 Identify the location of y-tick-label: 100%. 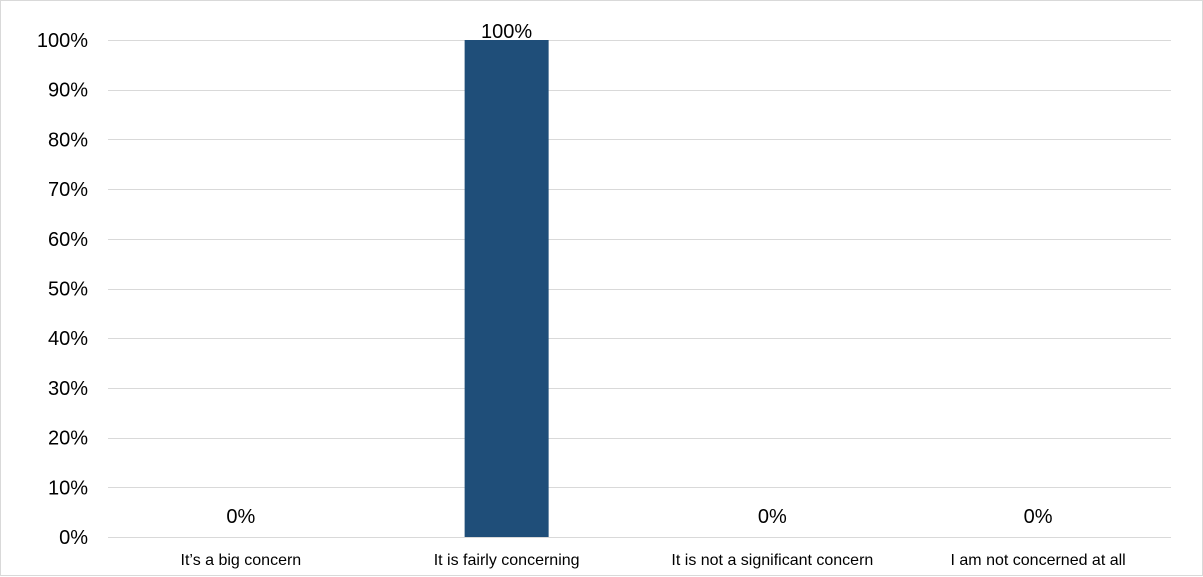
(62, 41).